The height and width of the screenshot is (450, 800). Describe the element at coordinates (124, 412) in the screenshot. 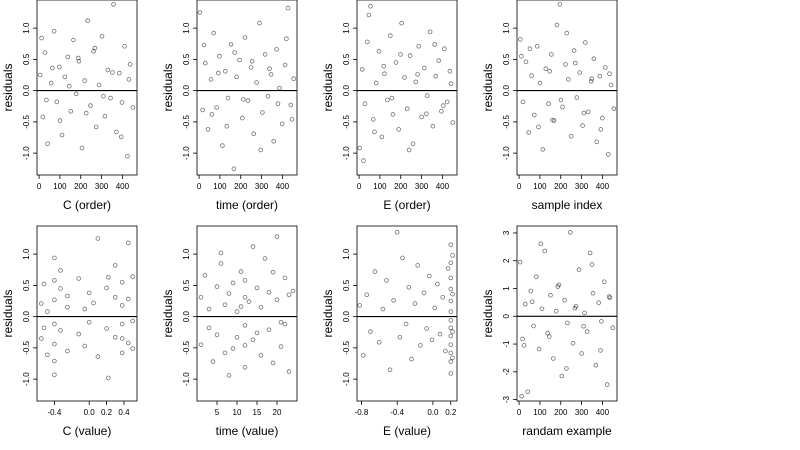

I see `x-tick-label: 0.4` at that location.